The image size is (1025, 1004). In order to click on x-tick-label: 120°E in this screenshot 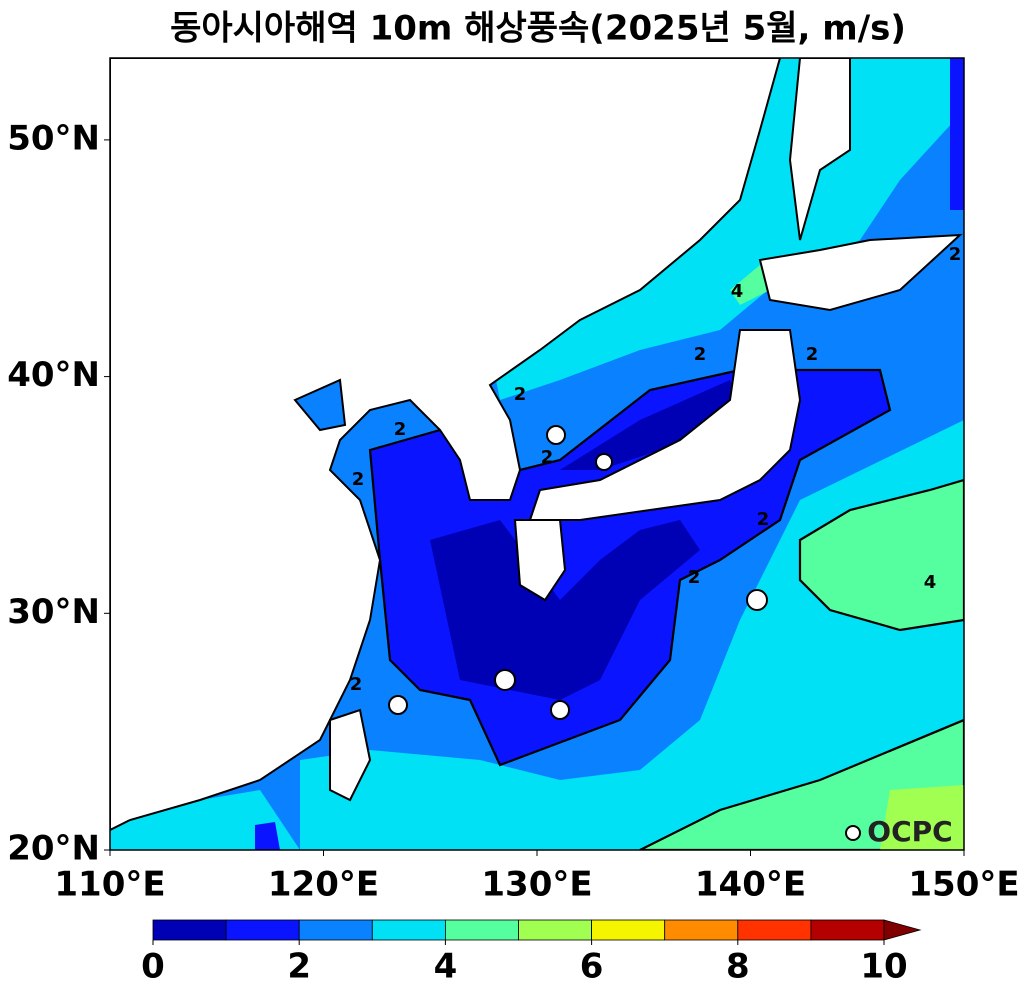, I will do `click(323, 885)`.